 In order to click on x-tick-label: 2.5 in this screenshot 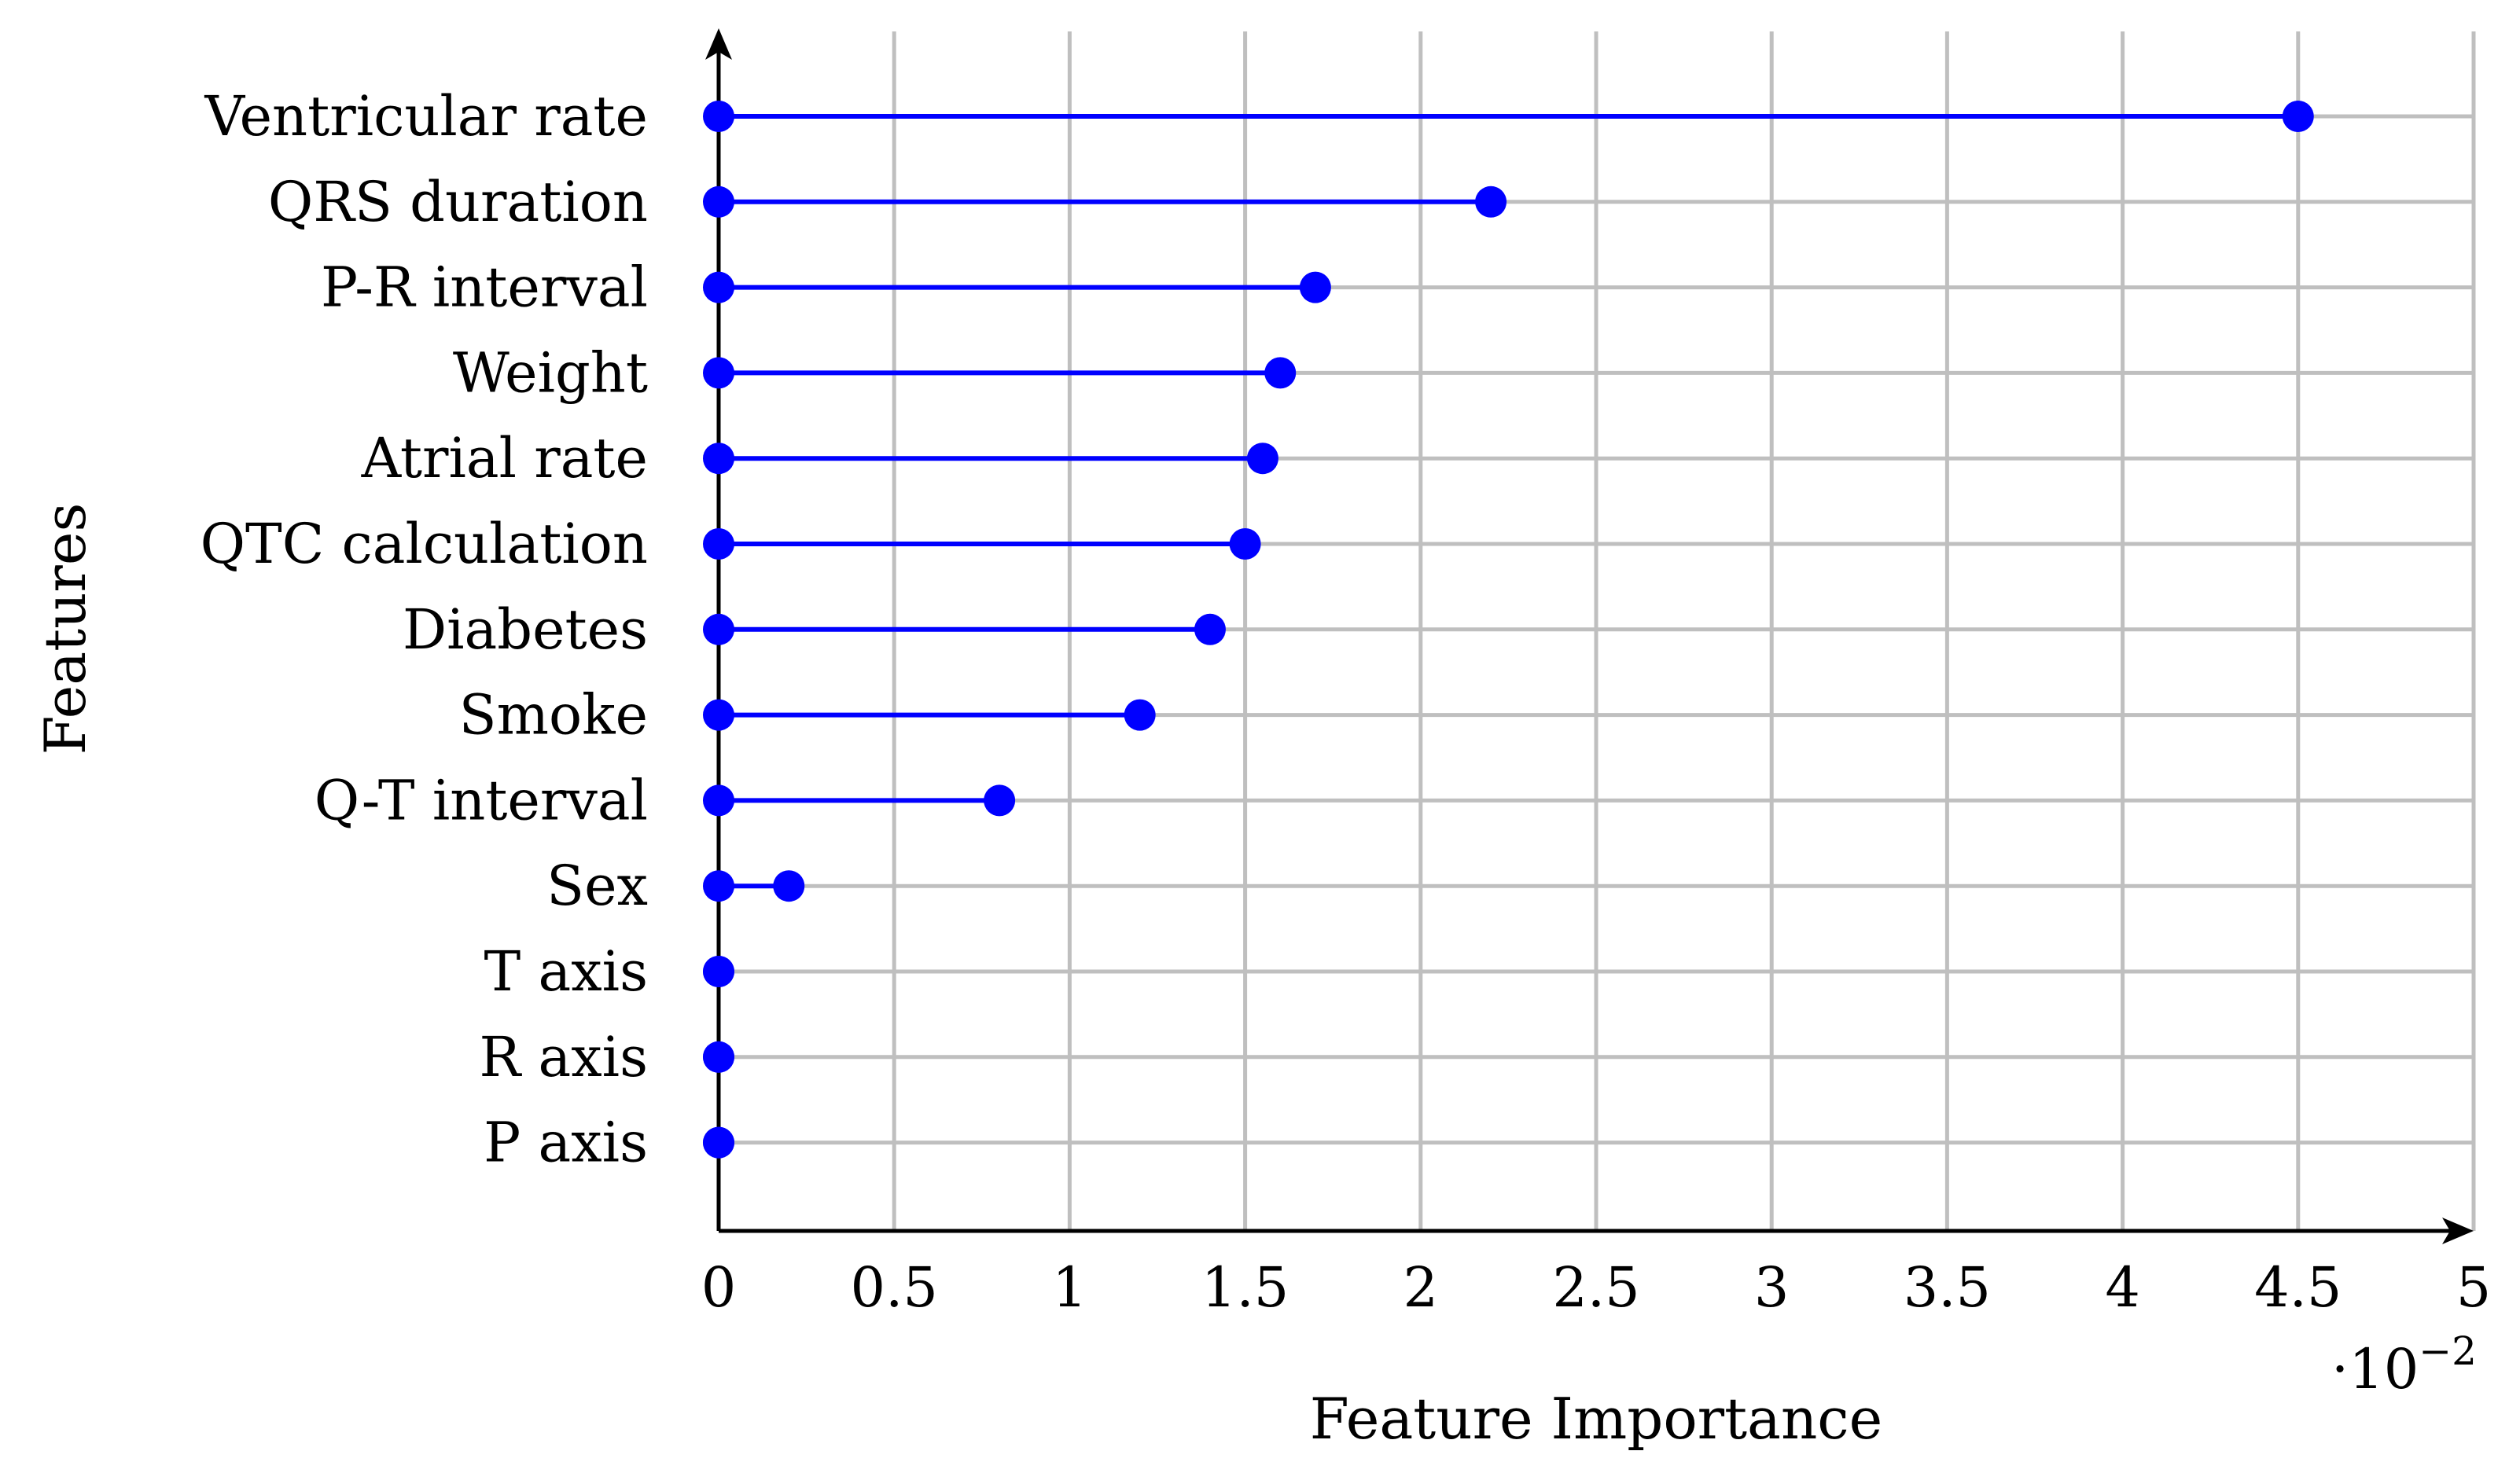, I will do `click(1595, 1287)`.